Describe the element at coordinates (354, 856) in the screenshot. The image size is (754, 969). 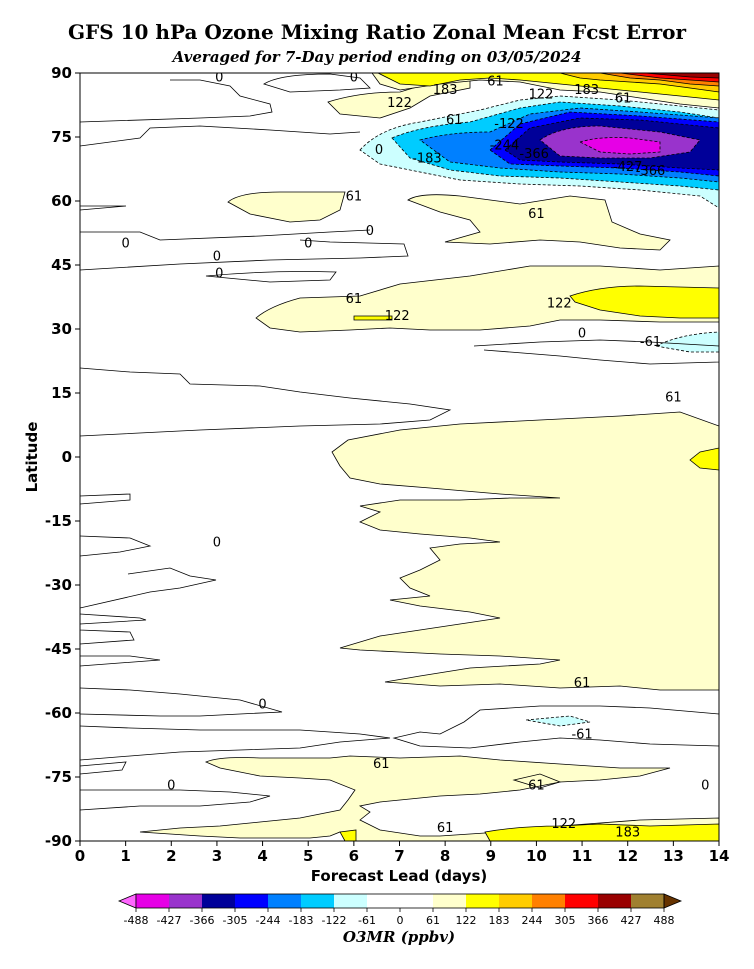
I see `x-tick-label: 6` at that location.